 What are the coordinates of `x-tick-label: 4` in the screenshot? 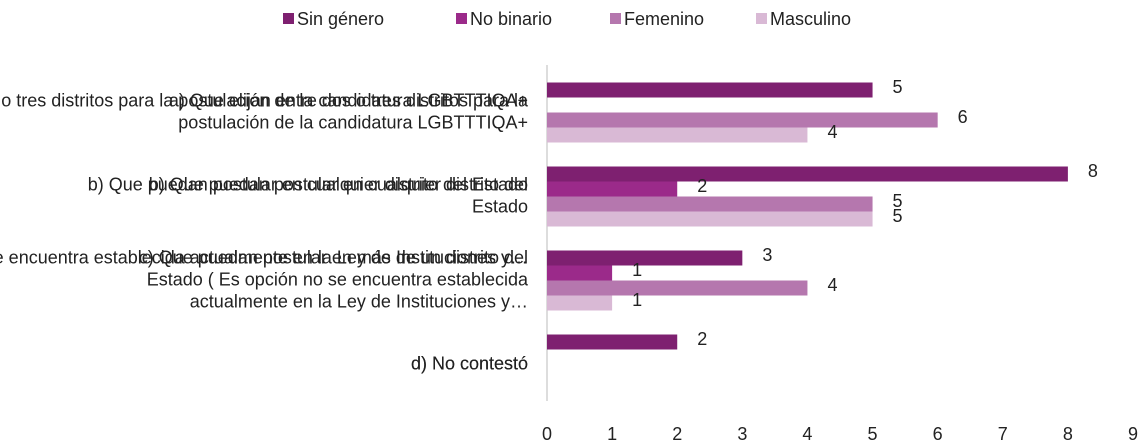 It's located at (807, 434).